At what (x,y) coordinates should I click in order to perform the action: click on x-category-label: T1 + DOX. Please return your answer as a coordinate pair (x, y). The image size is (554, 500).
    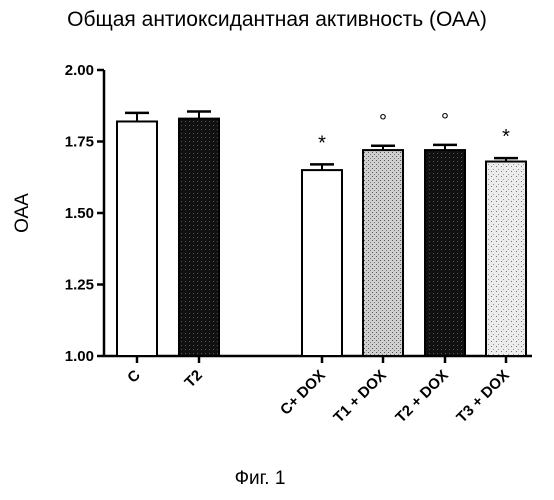
    Looking at the image, I should click on (359, 396).